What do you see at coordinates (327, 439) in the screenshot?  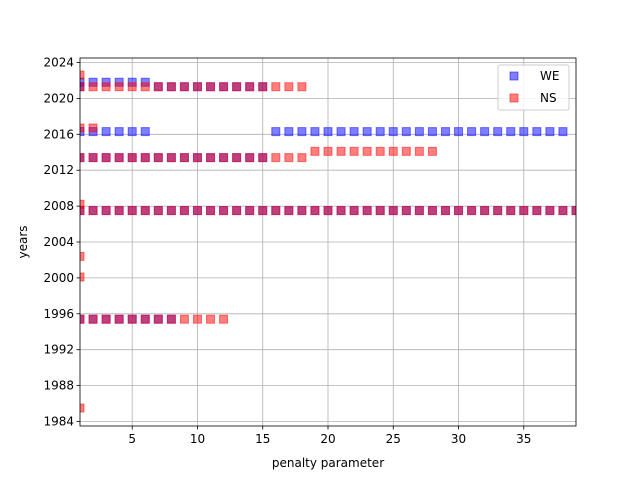 I see `x-tick-label: 20` at bounding box center [327, 439].